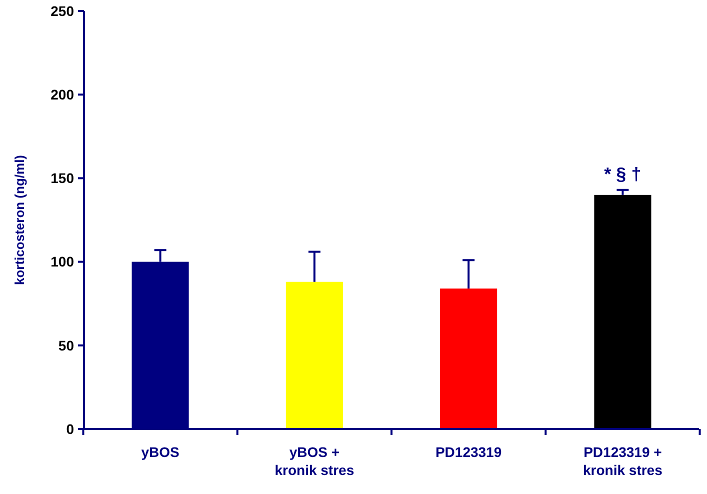 This screenshot has width=707, height=494. I want to click on y-tick-label: 200, so click(62, 94).